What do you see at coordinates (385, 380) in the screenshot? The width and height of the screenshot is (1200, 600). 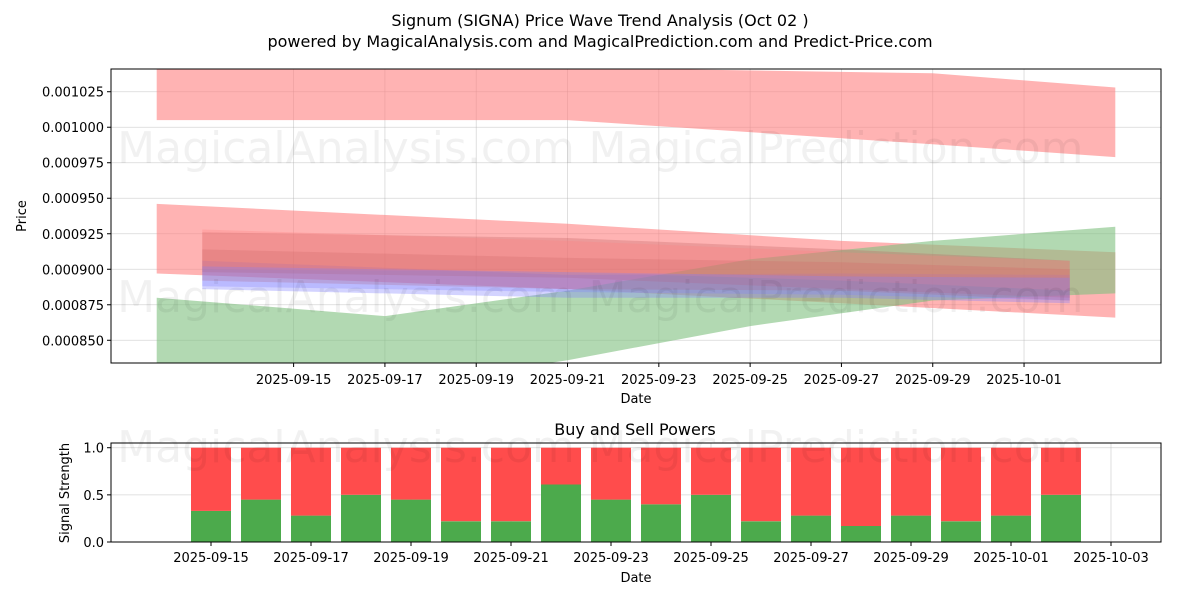 I see `price-x-tick-label: 2025-09-17` at bounding box center [385, 380].